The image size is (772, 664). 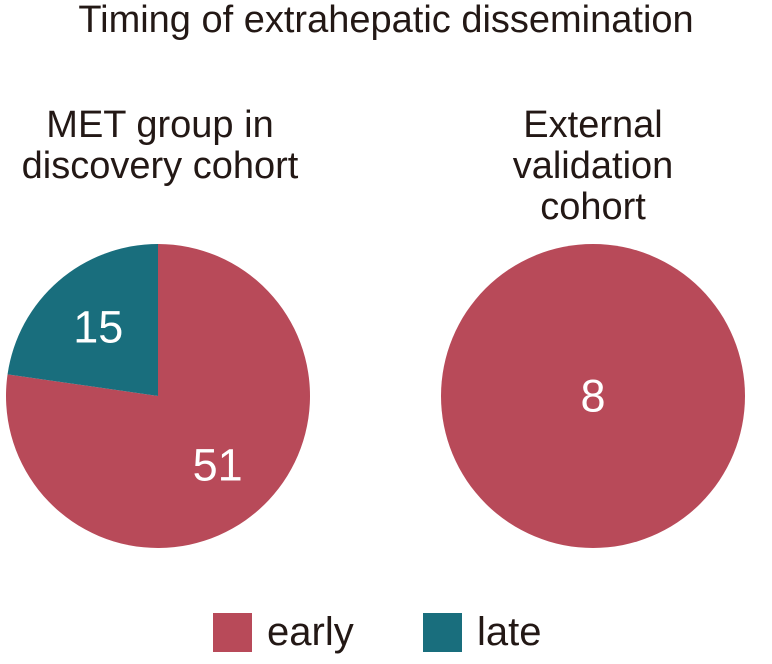 What do you see at coordinates (160, 125) in the screenshot?
I see `subtitle-discovery-line-1: MET group in` at bounding box center [160, 125].